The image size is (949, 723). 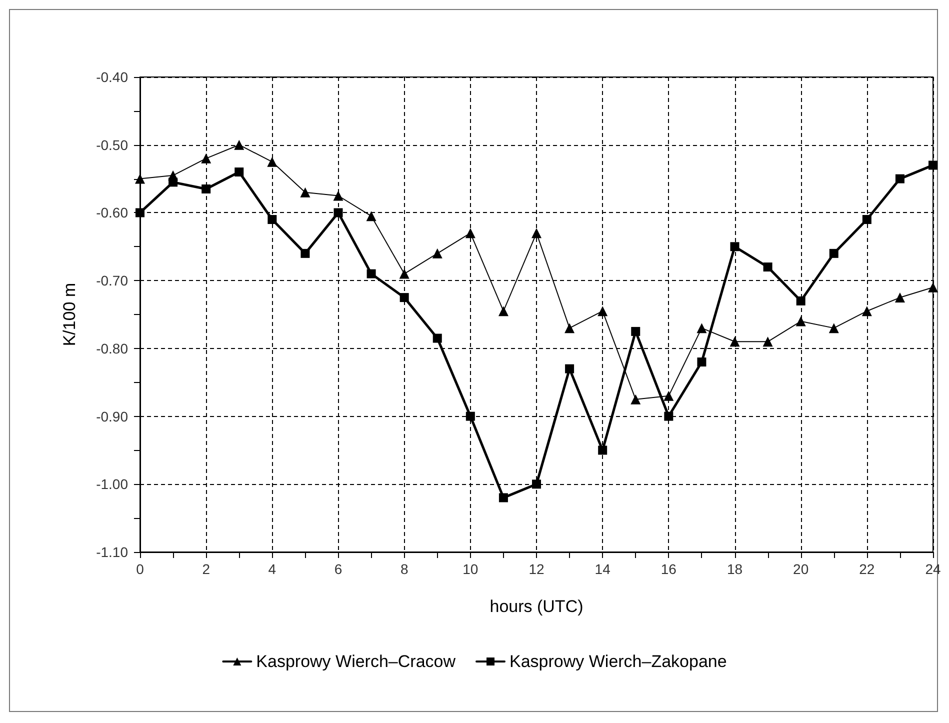 I want to click on x-tick-label: 10, so click(x=470, y=569).